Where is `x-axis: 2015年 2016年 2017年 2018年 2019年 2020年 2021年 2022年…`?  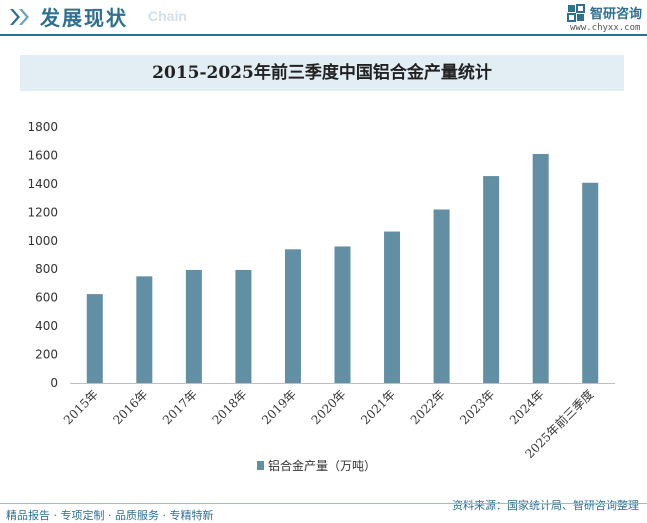 x-axis: 2015年 2016年 2017年 2018年 2019年 2020年 2021年 2022年… is located at coordinates (338, 422).